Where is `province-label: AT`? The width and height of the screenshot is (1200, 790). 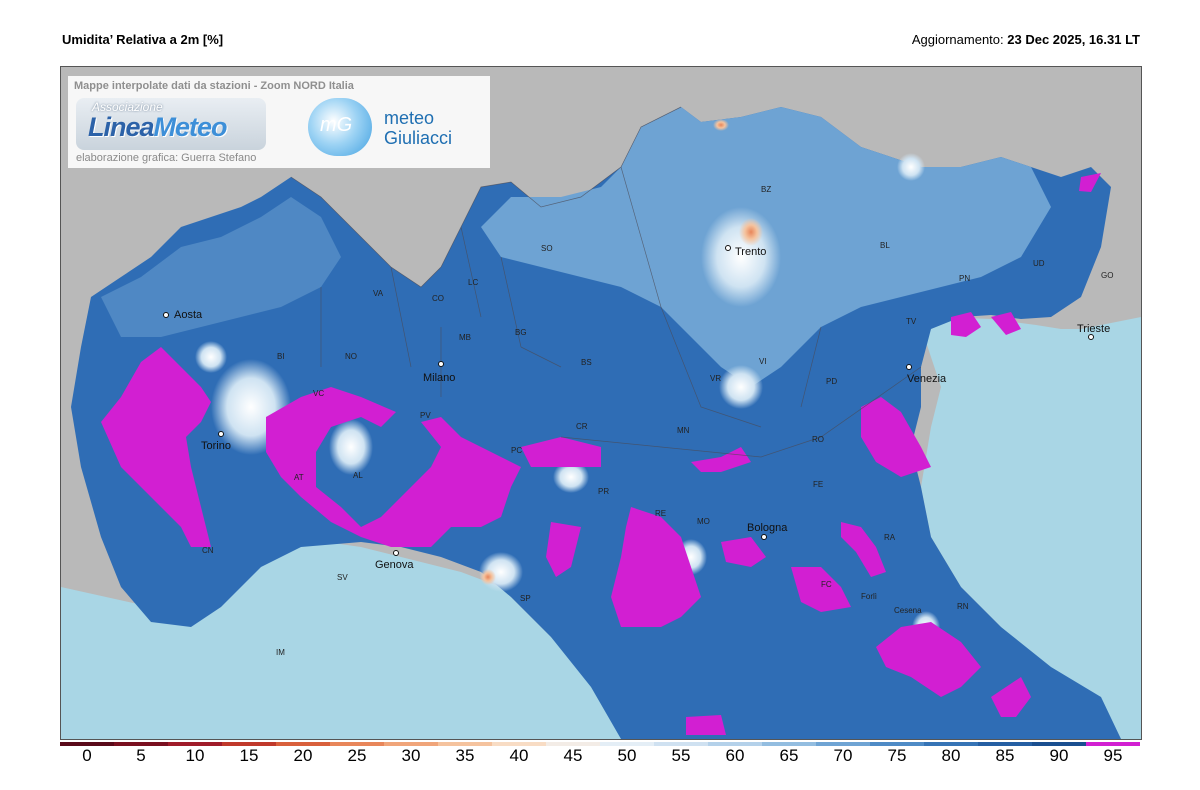
province-label: AT is located at coordinates (299, 477).